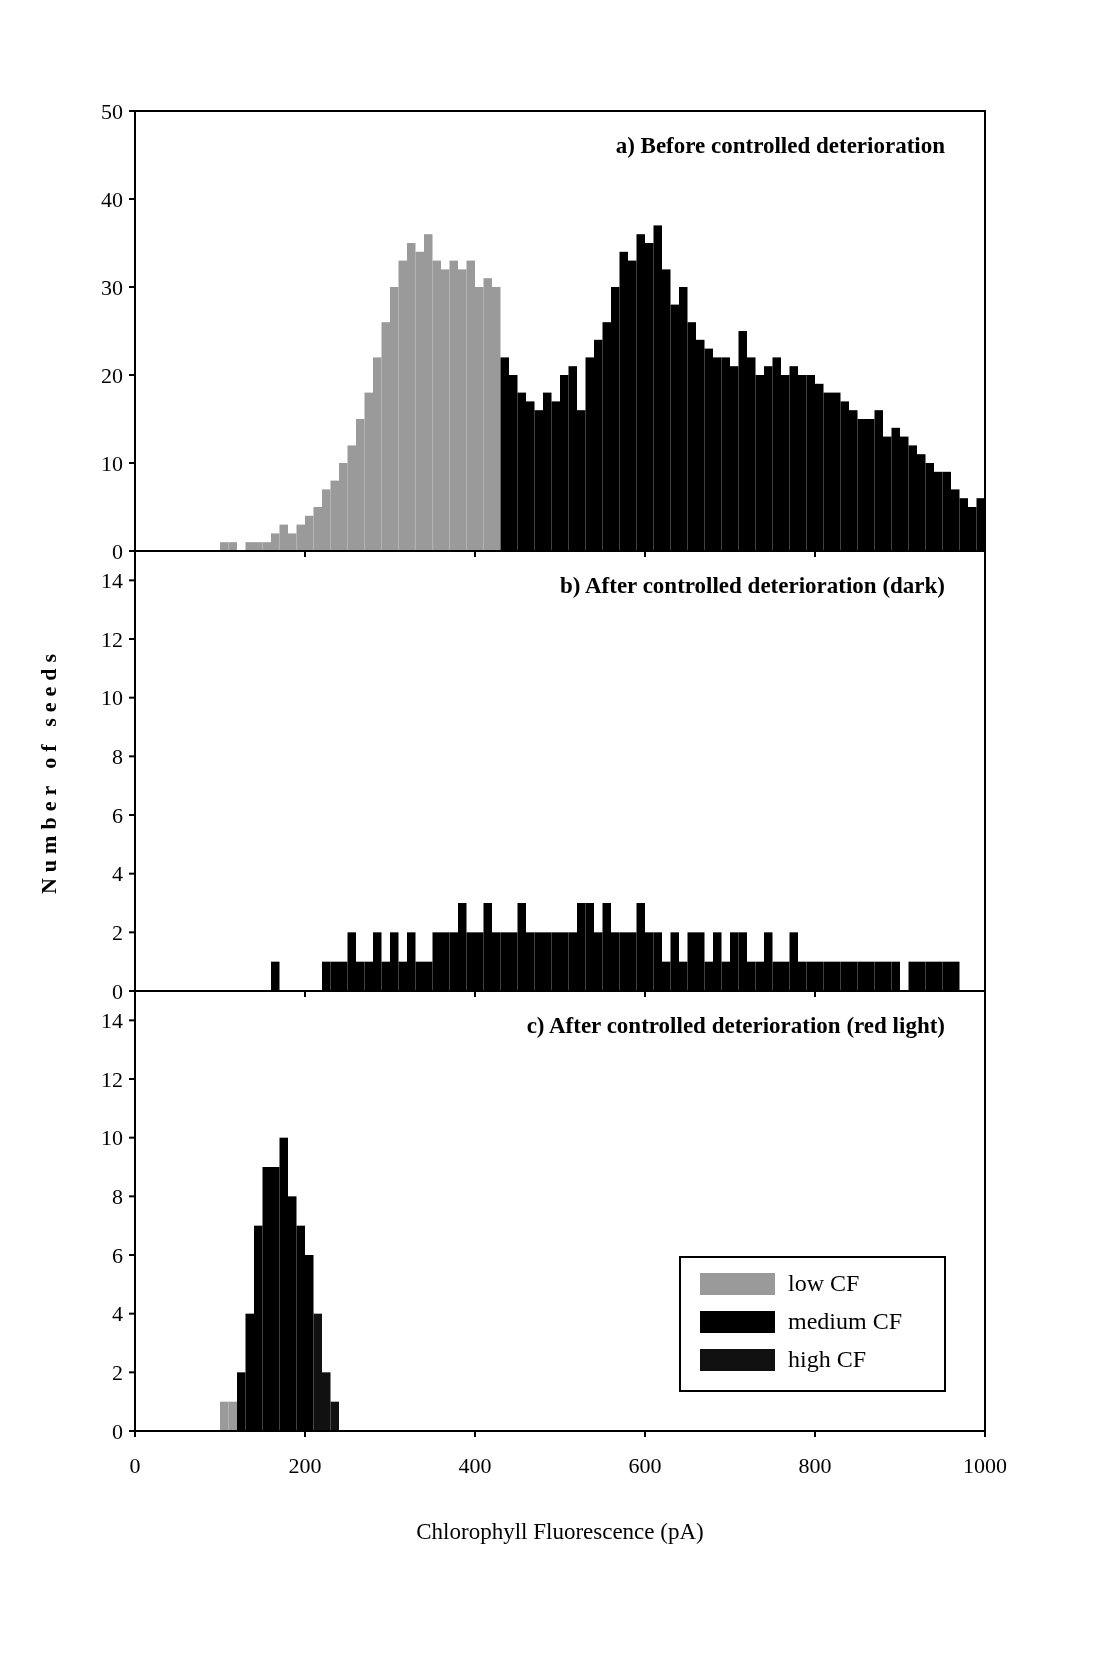 The image size is (1101, 1671). What do you see at coordinates (112, 111) in the screenshot?
I see `y-tick-label: 50` at bounding box center [112, 111].